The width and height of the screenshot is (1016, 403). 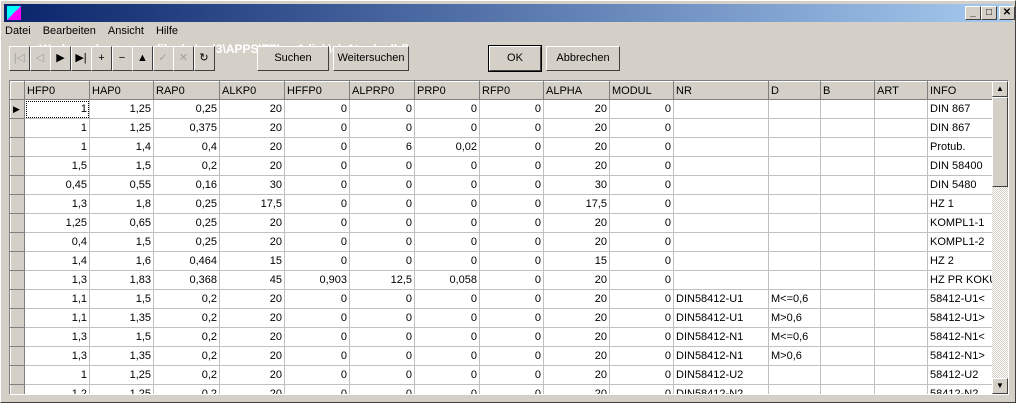 I want to click on cell-hfp0: 1,2, so click(x=57, y=389).